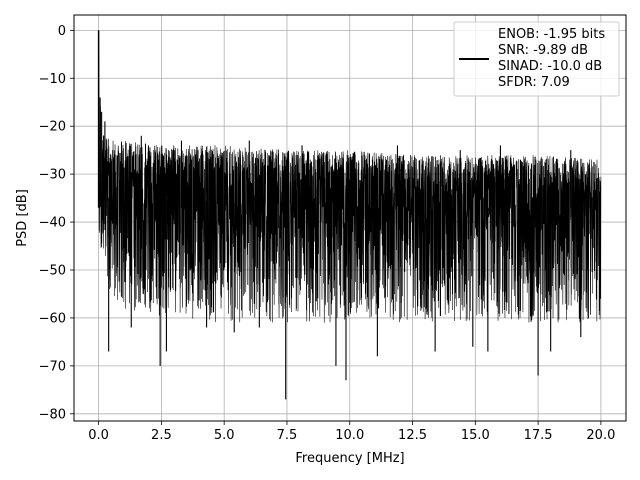  I want to click on x-tick-label: 17.5, so click(538, 435).